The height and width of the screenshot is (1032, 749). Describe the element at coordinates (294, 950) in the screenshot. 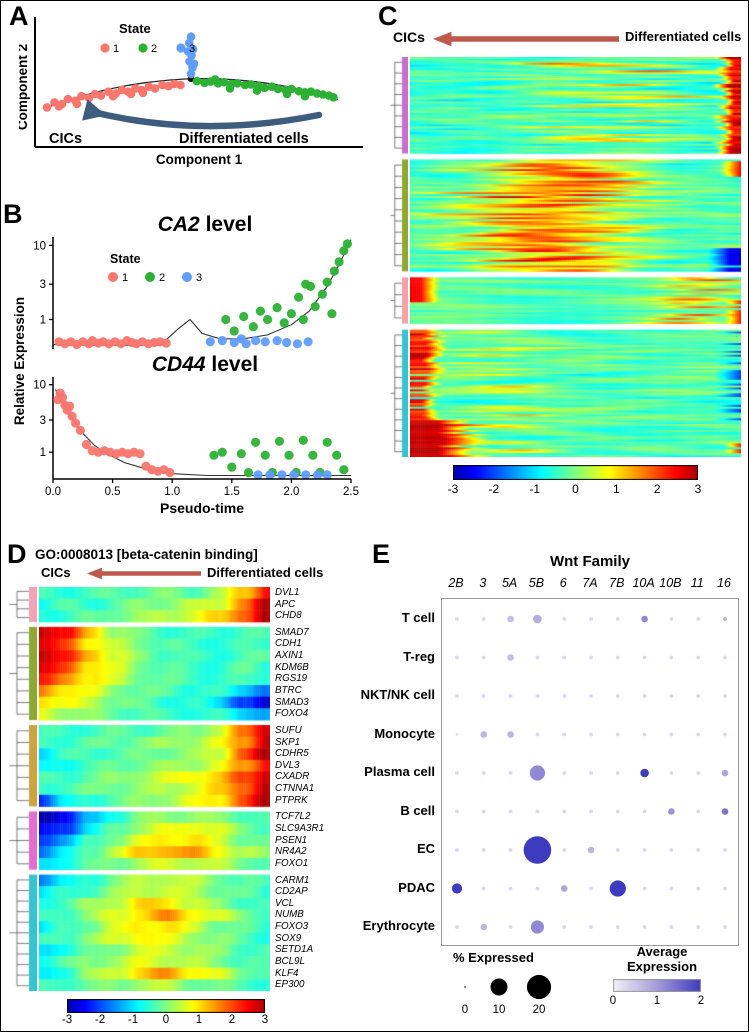

I see `gene-label: SETD1A` at that location.